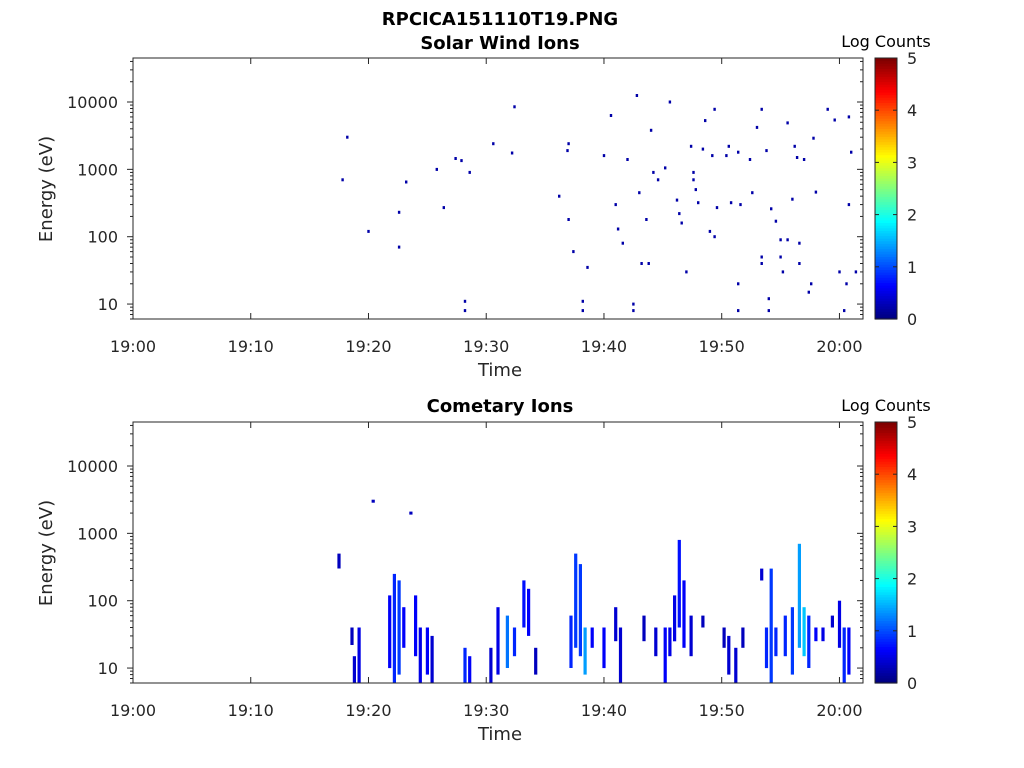 This screenshot has width=1024, height=768. I want to click on colorbar-frame, so click(886, 188).